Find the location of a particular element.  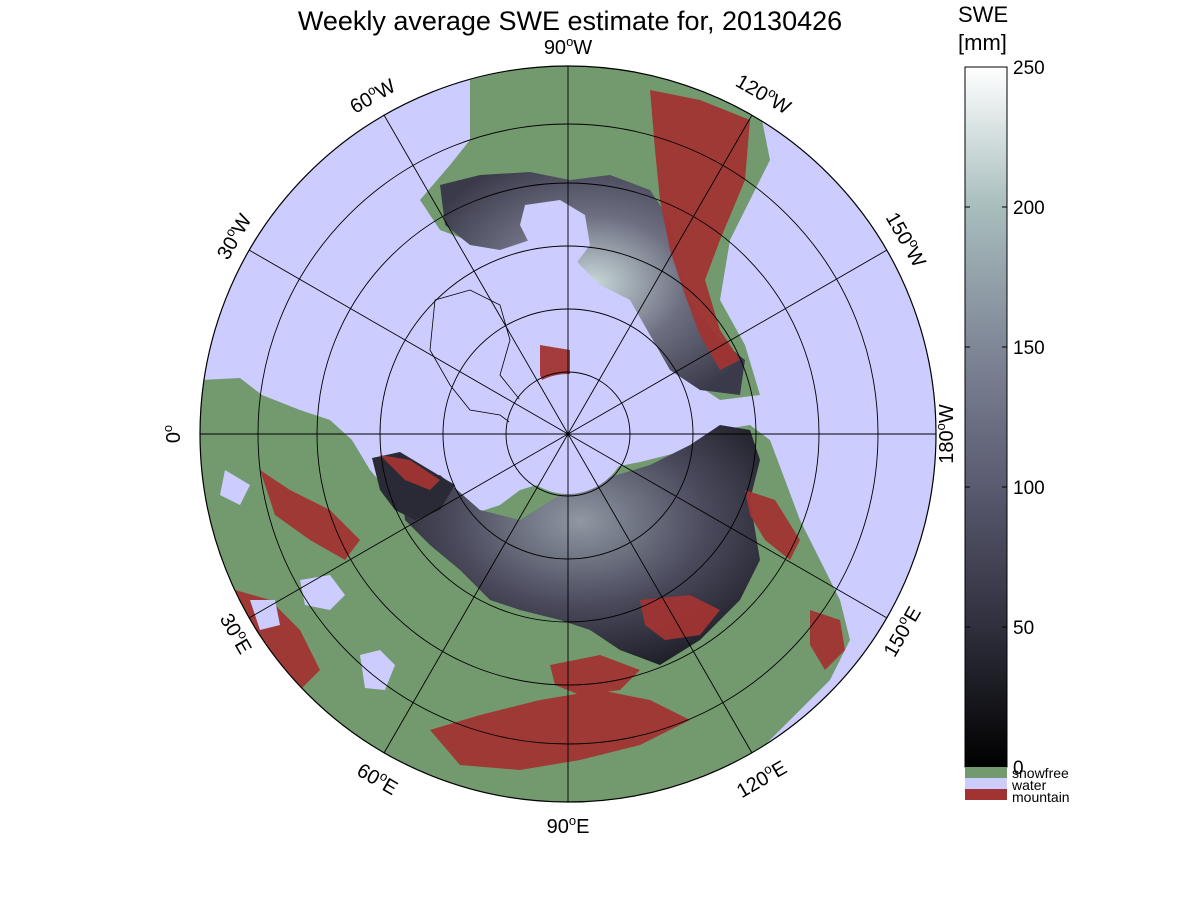

colorbar-unit: [mm] is located at coordinates (982, 42).